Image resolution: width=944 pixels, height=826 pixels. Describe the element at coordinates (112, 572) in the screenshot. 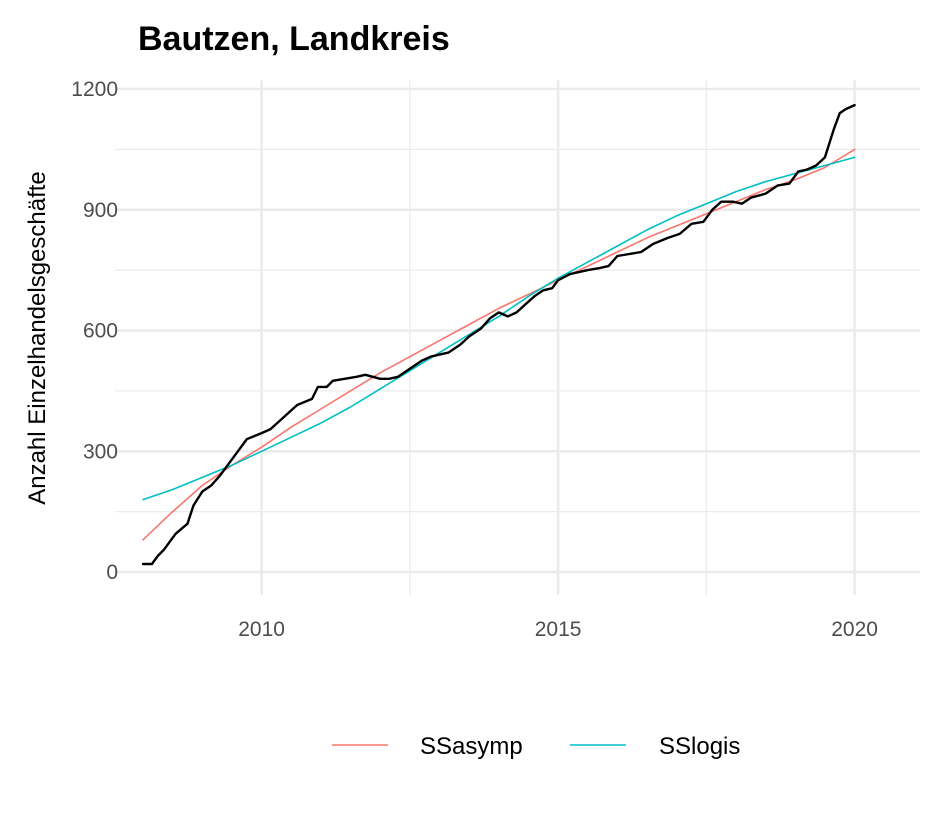

I see `y-tick-label: 0` at that location.